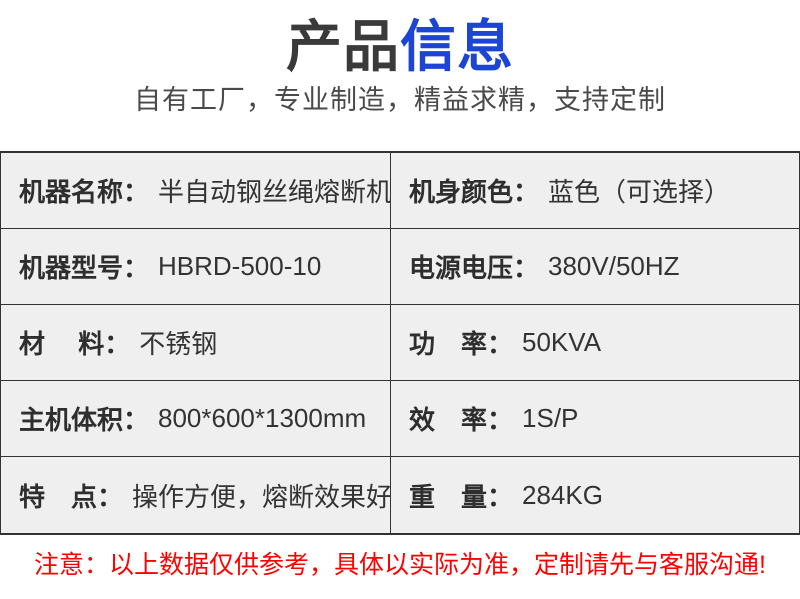 The width and height of the screenshot is (800, 599). I want to click on page-title: 产品信息, so click(400, 47).